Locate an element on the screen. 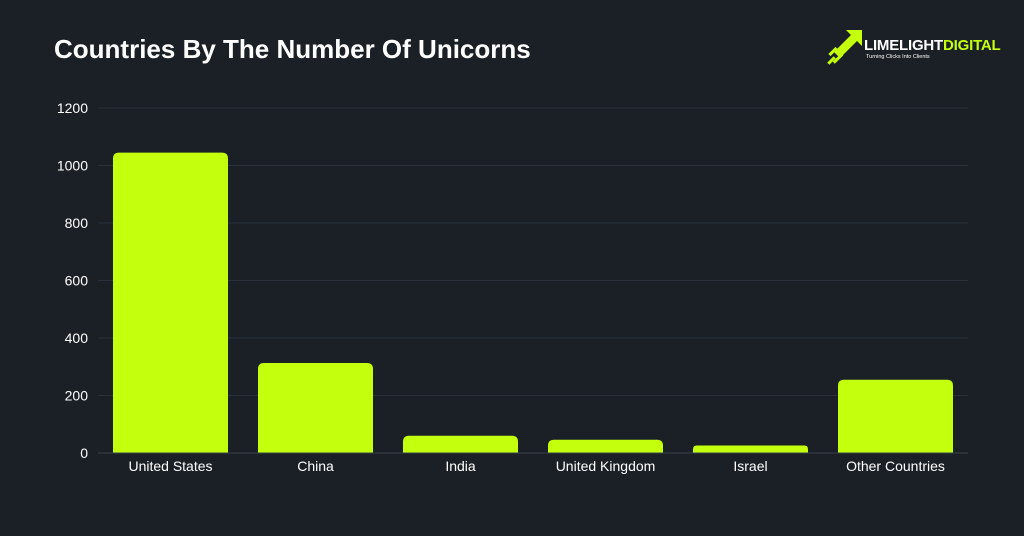 The image size is (1024, 536). y-axis: 0 200 400 600 800 1000 1200 is located at coordinates (72, 280).